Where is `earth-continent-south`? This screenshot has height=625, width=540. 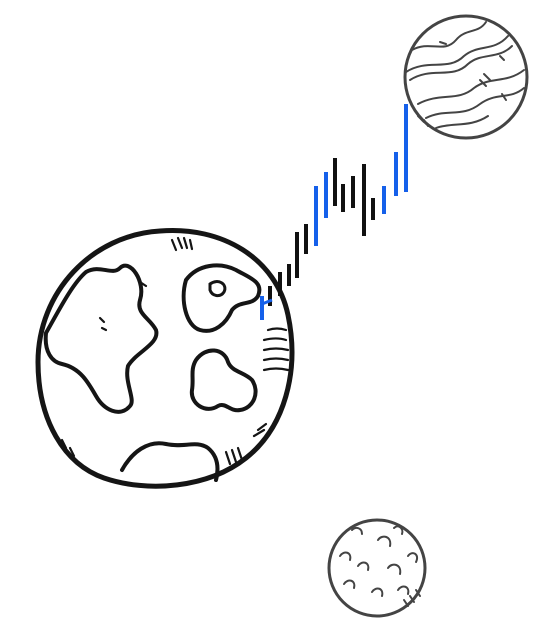 earth-continent-south is located at coordinates (170, 461).